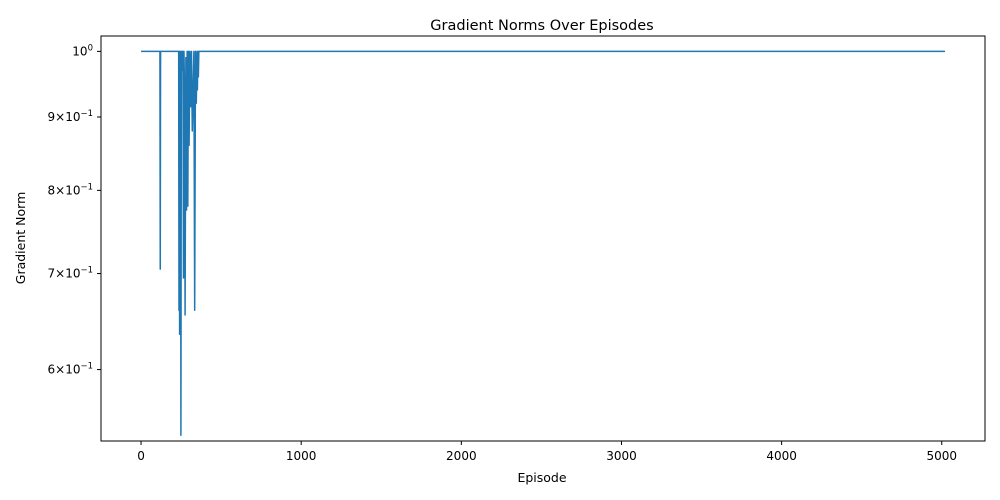  I want to click on x-axis: 0 1000 2000 3000 4000 5000, so click(547, 452).